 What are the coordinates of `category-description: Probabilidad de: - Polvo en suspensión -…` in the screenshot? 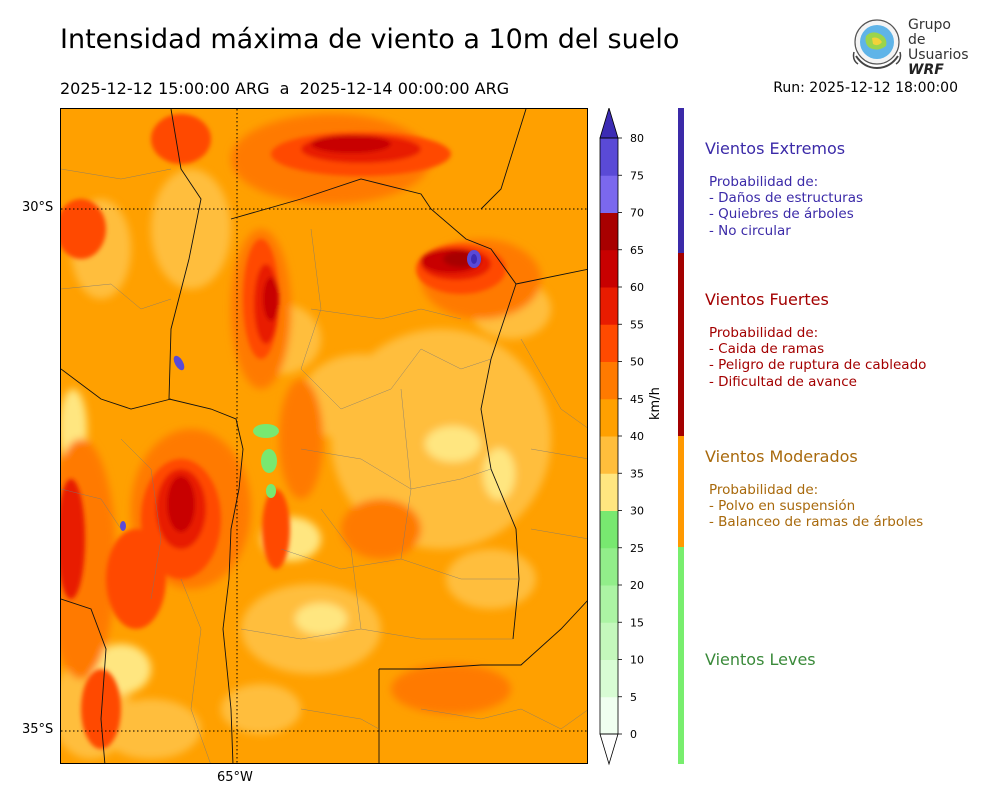 It's located at (814, 506).